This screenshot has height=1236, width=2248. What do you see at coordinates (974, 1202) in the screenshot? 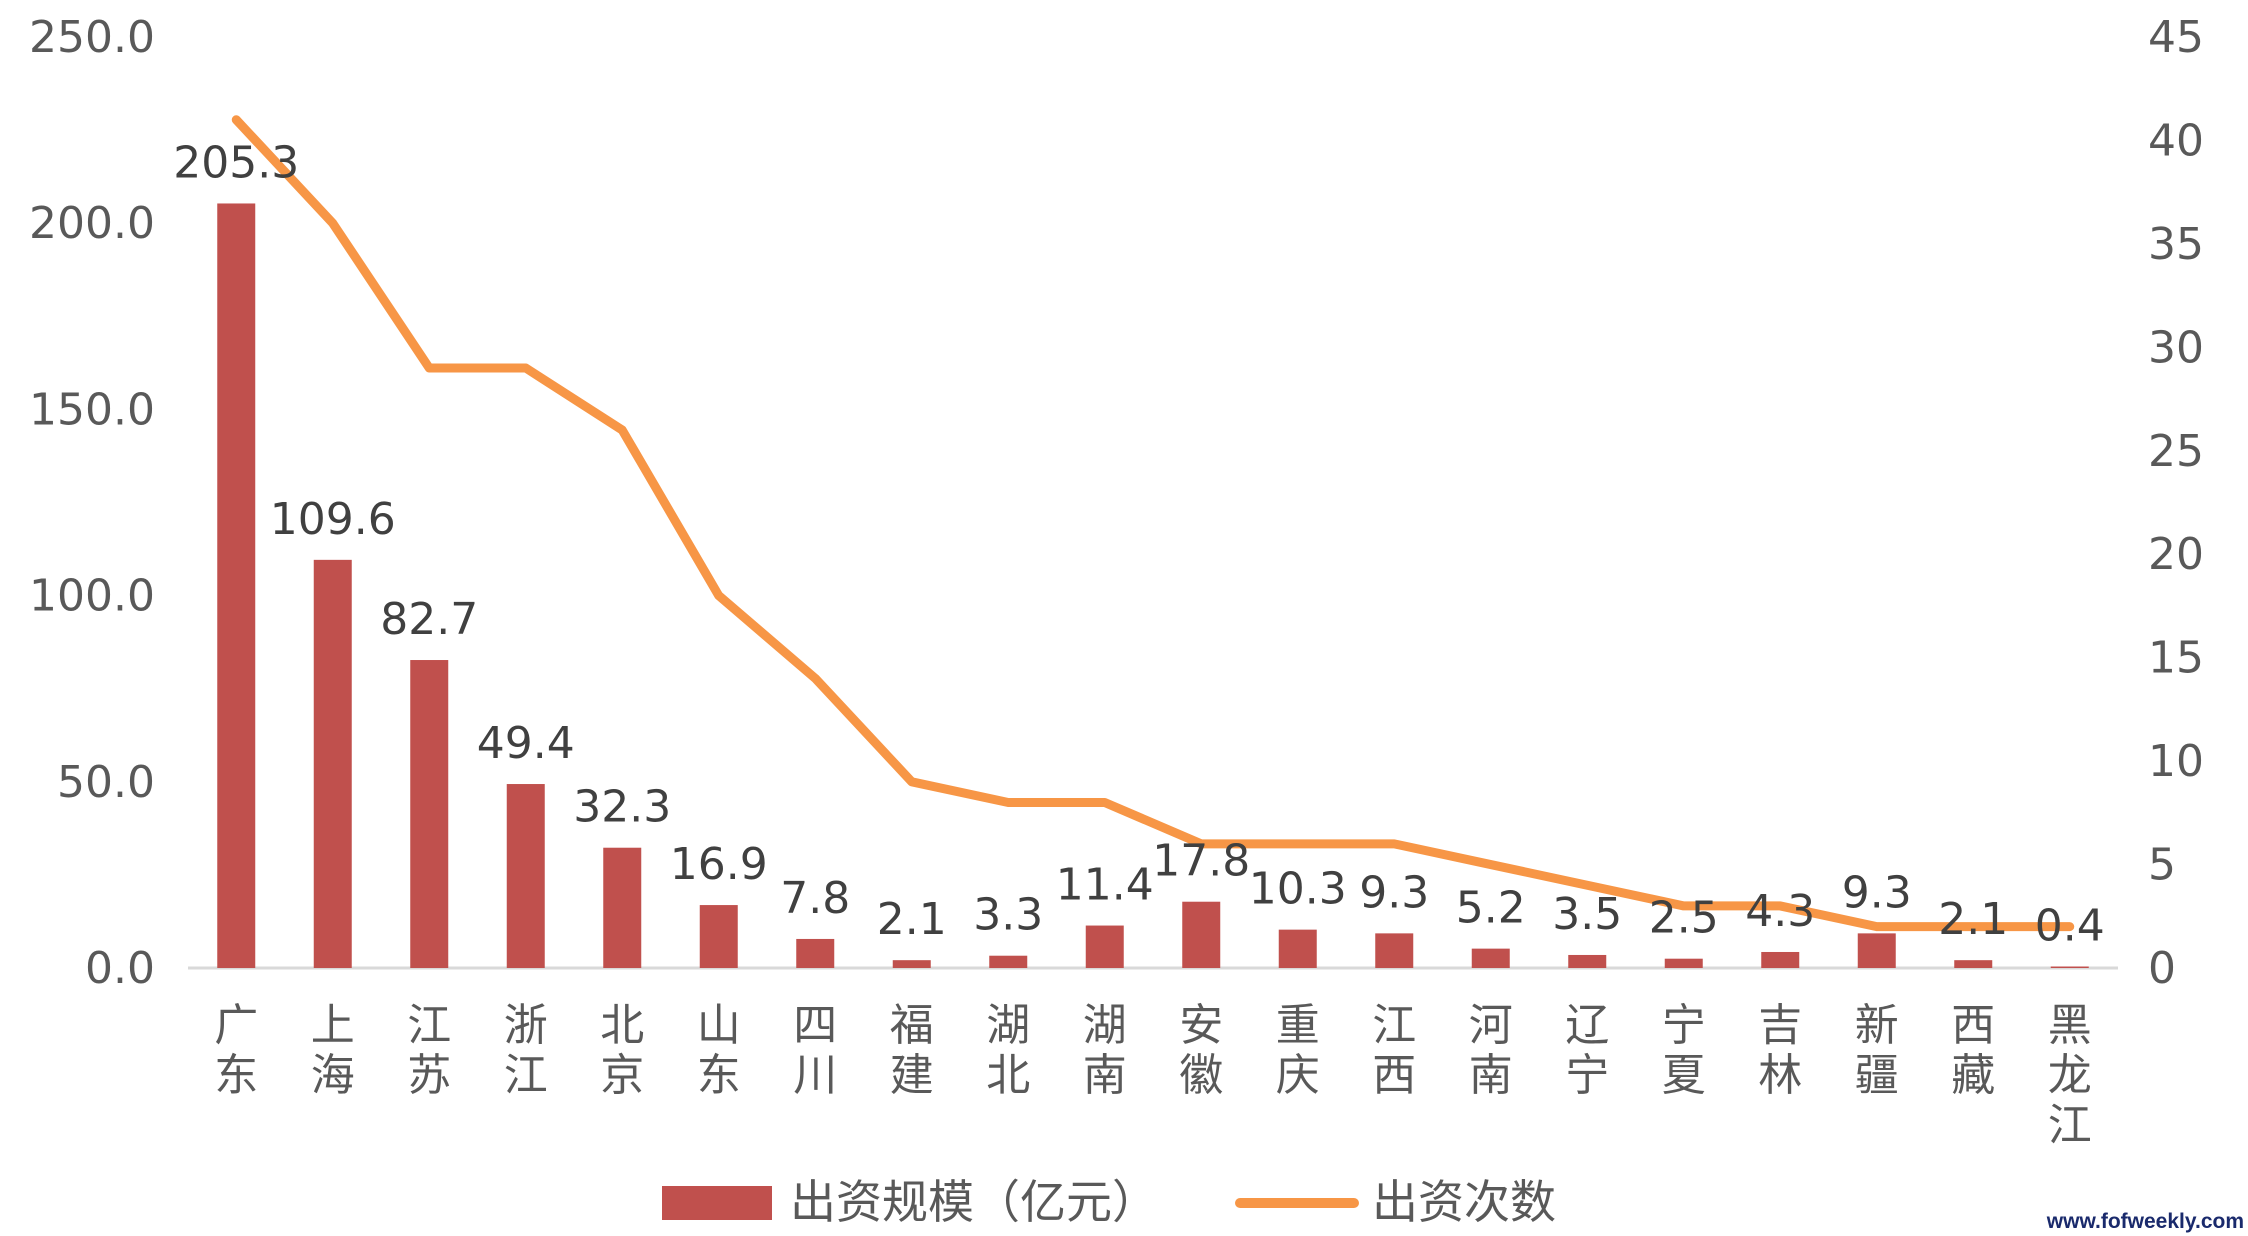
I see `legend-bar-label: 出资规模（亿元）` at bounding box center [974, 1202].